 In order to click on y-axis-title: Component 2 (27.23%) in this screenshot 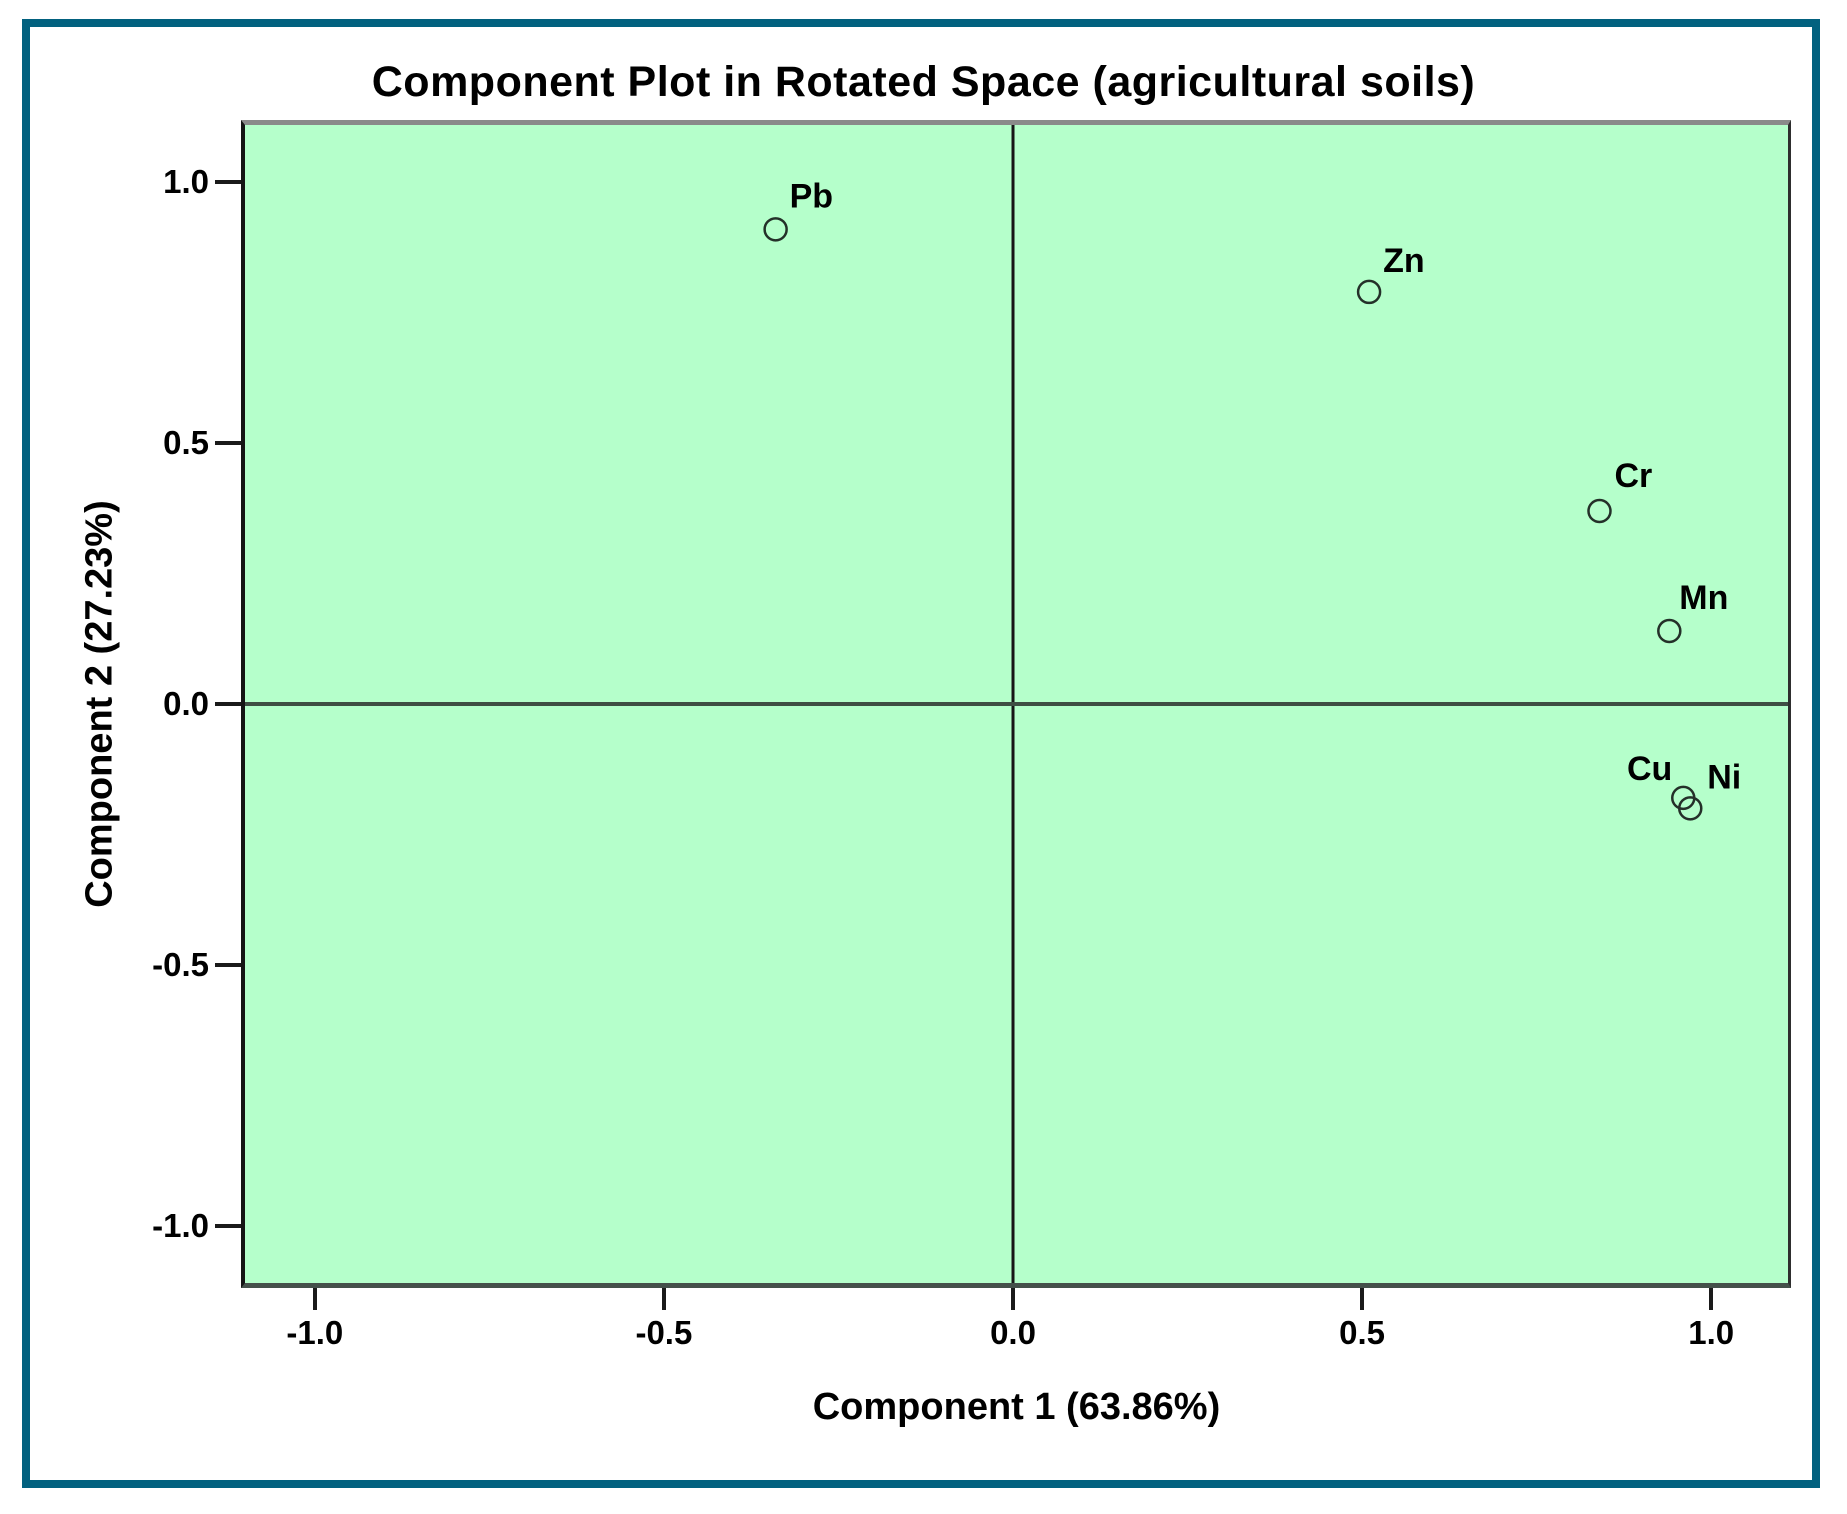, I will do `click(99, 704)`.